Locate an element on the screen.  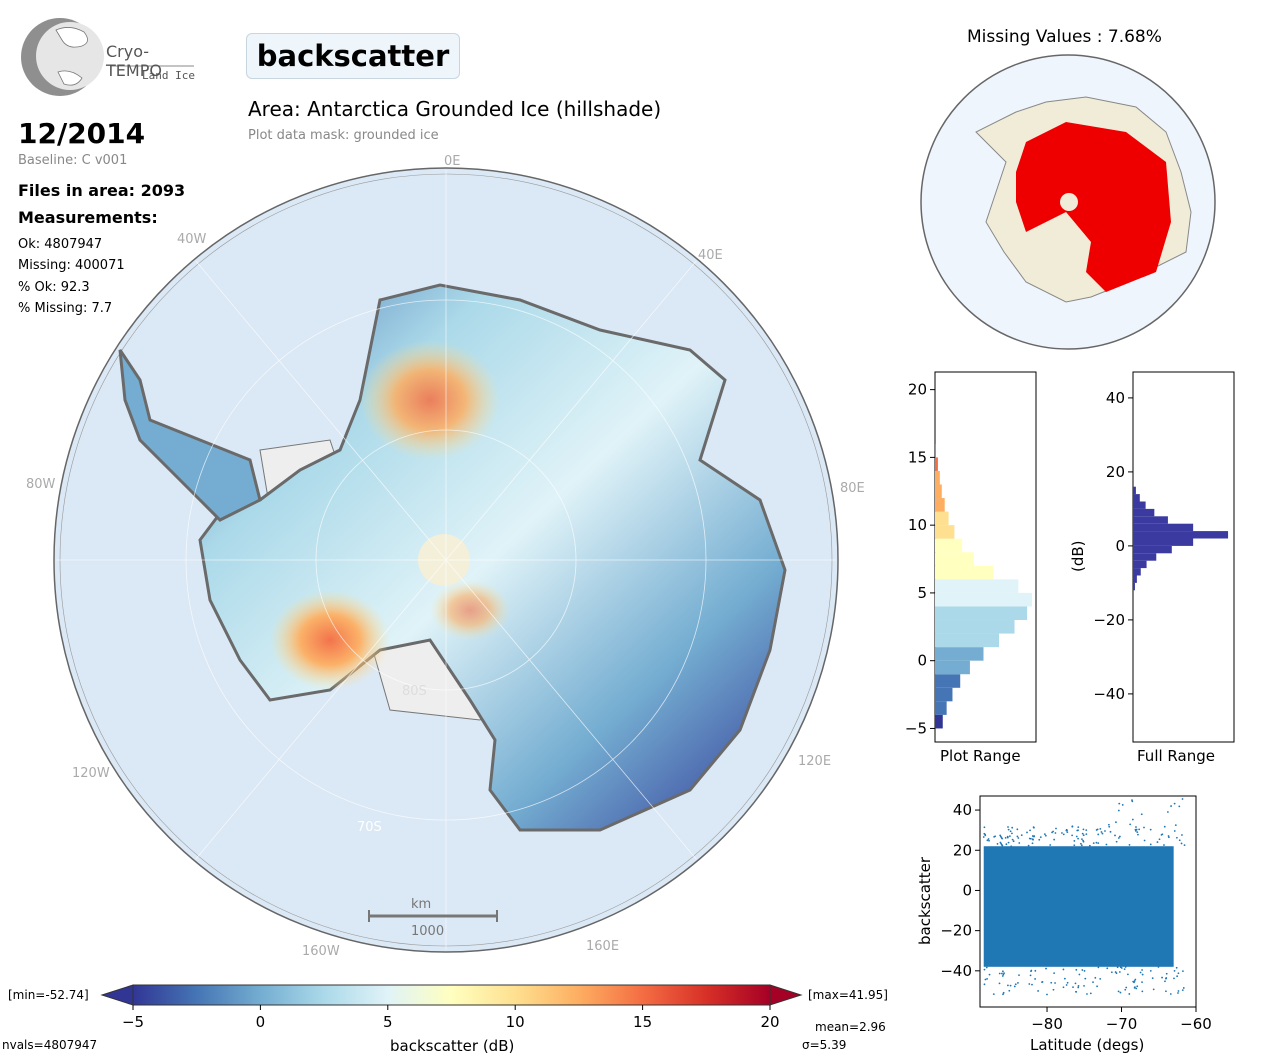
colorbar-tick-label: 5 is located at coordinates (388, 1022).